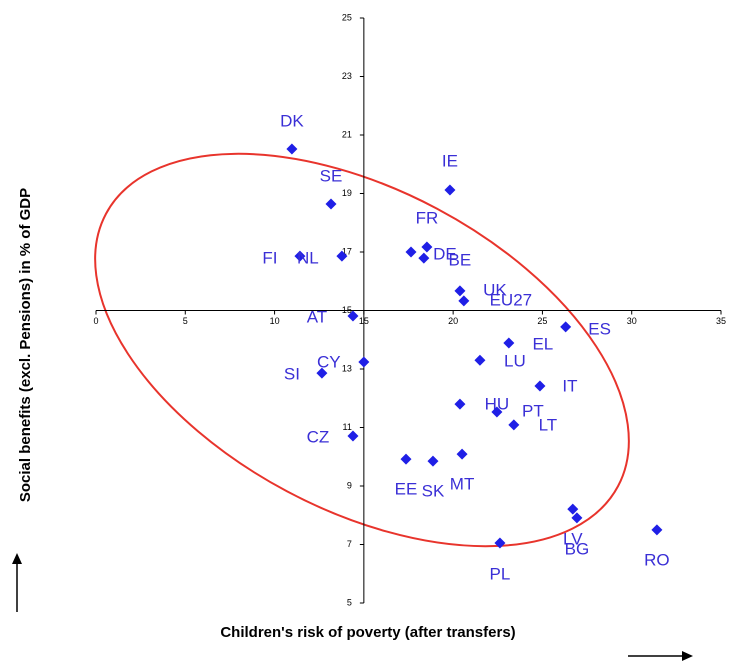 The image size is (731, 663). What do you see at coordinates (632, 321) in the screenshot?
I see `x-tick-label: 30` at bounding box center [632, 321].